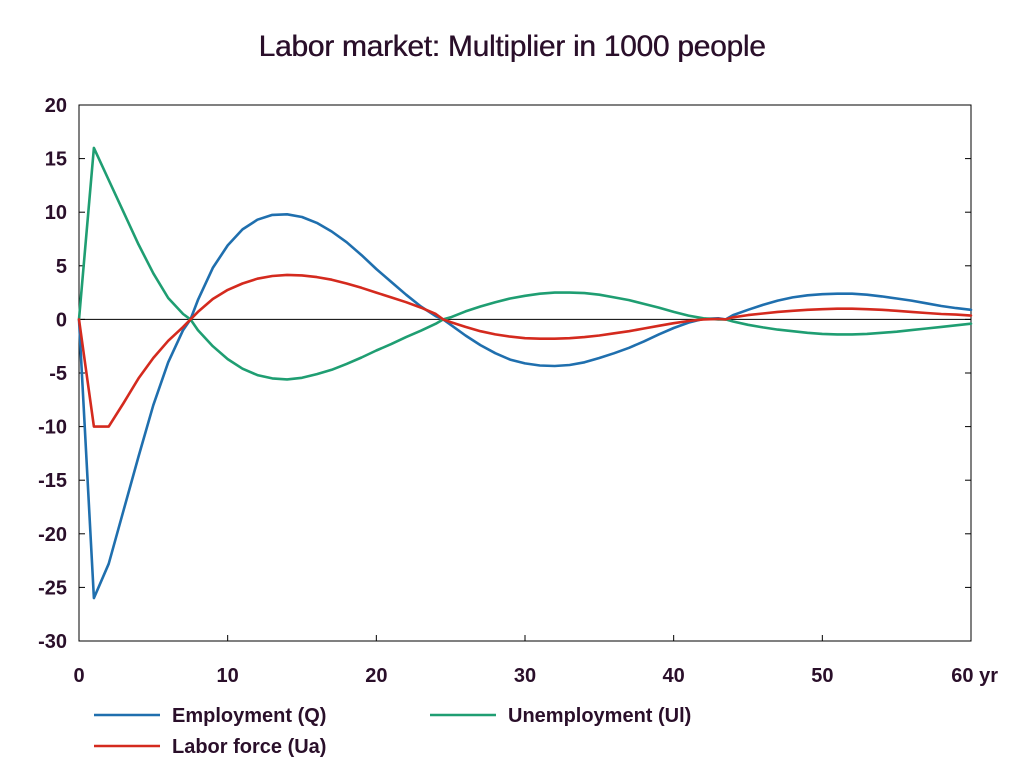 Image resolution: width=1024 pixels, height=778 pixels. I want to click on x-tick-label: 40, so click(674, 676).